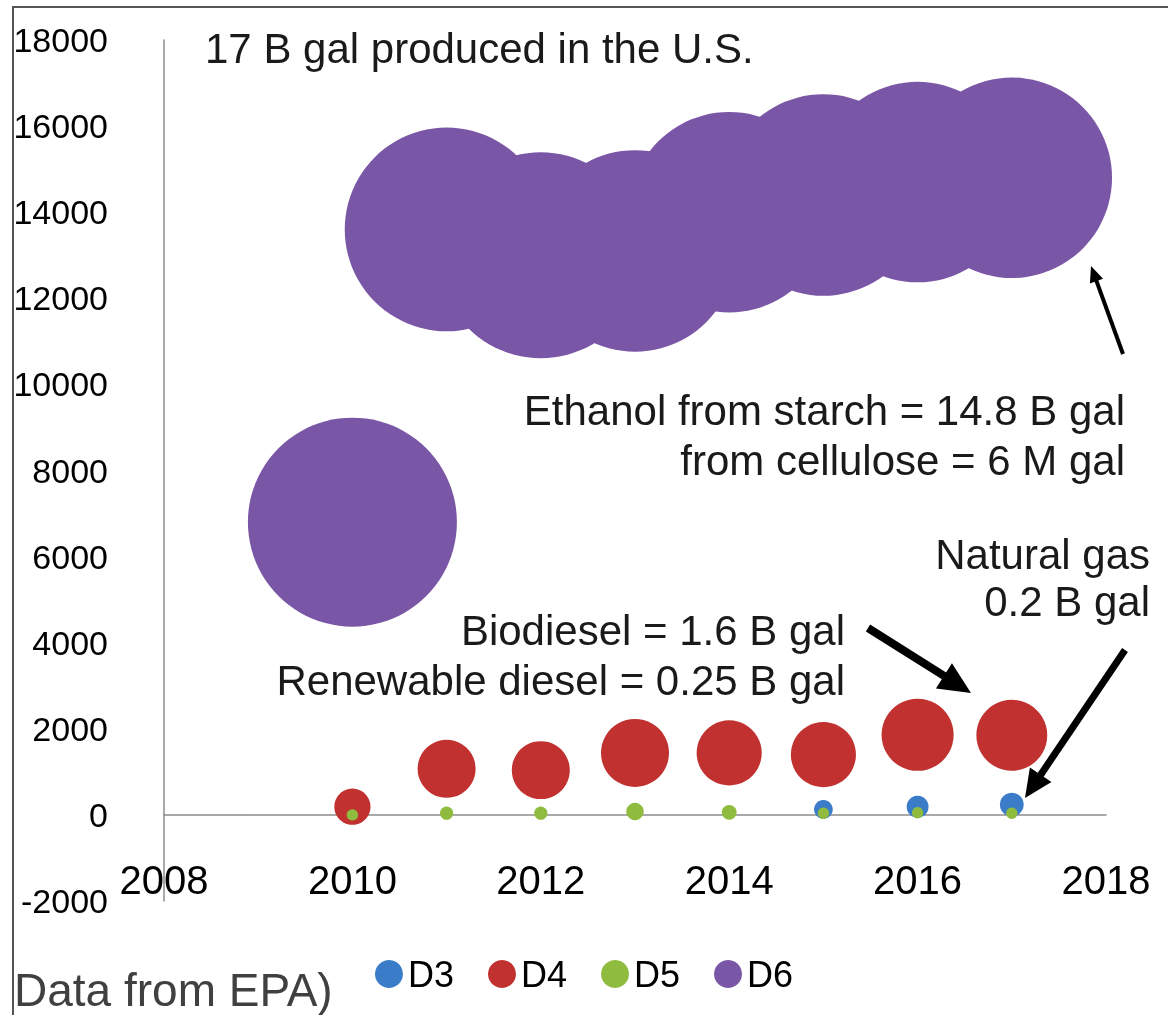 Image resolution: width=1168 pixels, height=1015 pixels. I want to click on y-tick-label: 4000, so click(70, 642).